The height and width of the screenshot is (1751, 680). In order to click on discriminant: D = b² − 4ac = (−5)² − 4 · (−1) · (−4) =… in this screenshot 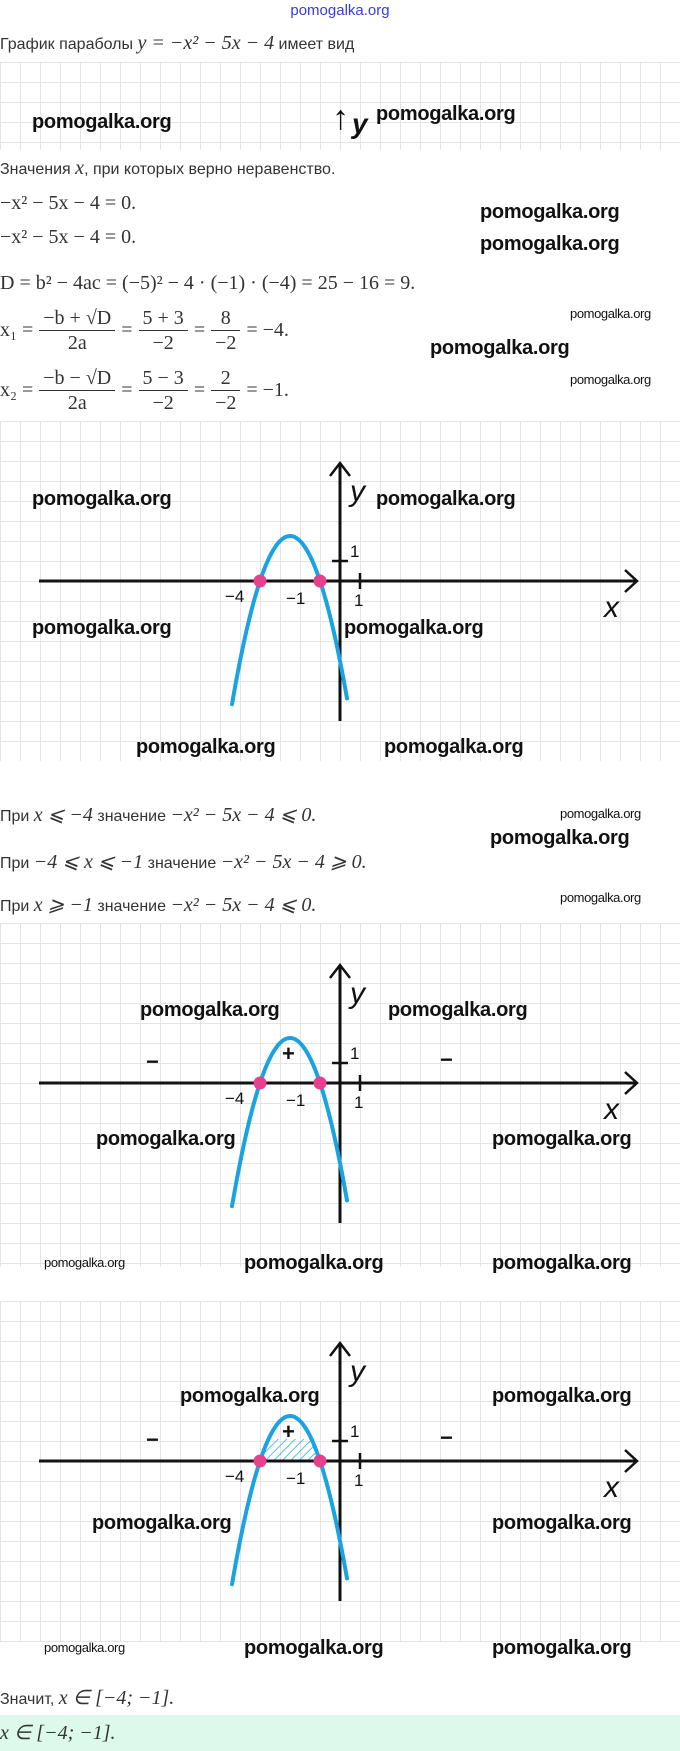, I will do `click(208, 283)`.